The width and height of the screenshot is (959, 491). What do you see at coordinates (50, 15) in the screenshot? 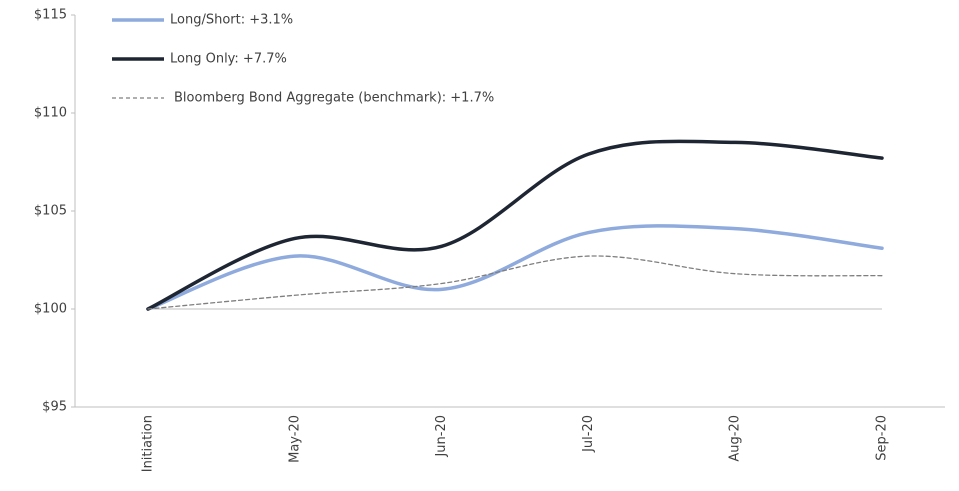
I see `y-tick-label: $115` at bounding box center [50, 15].